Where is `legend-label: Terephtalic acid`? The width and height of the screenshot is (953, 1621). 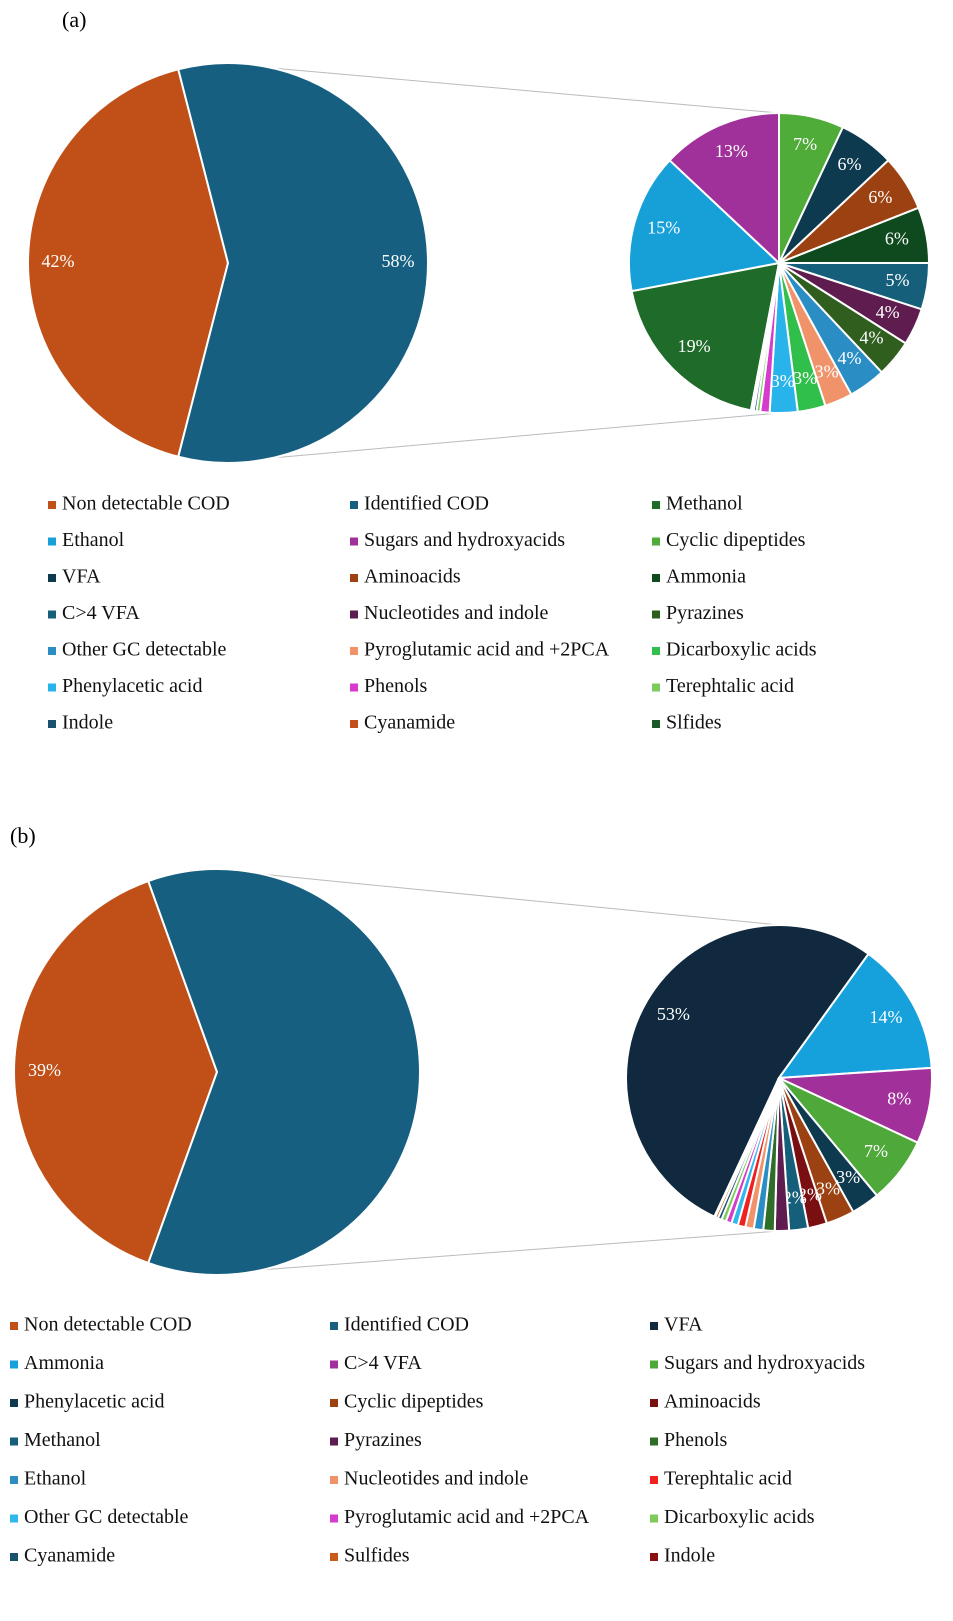 legend-label: Terephtalic acid is located at coordinates (730, 686).